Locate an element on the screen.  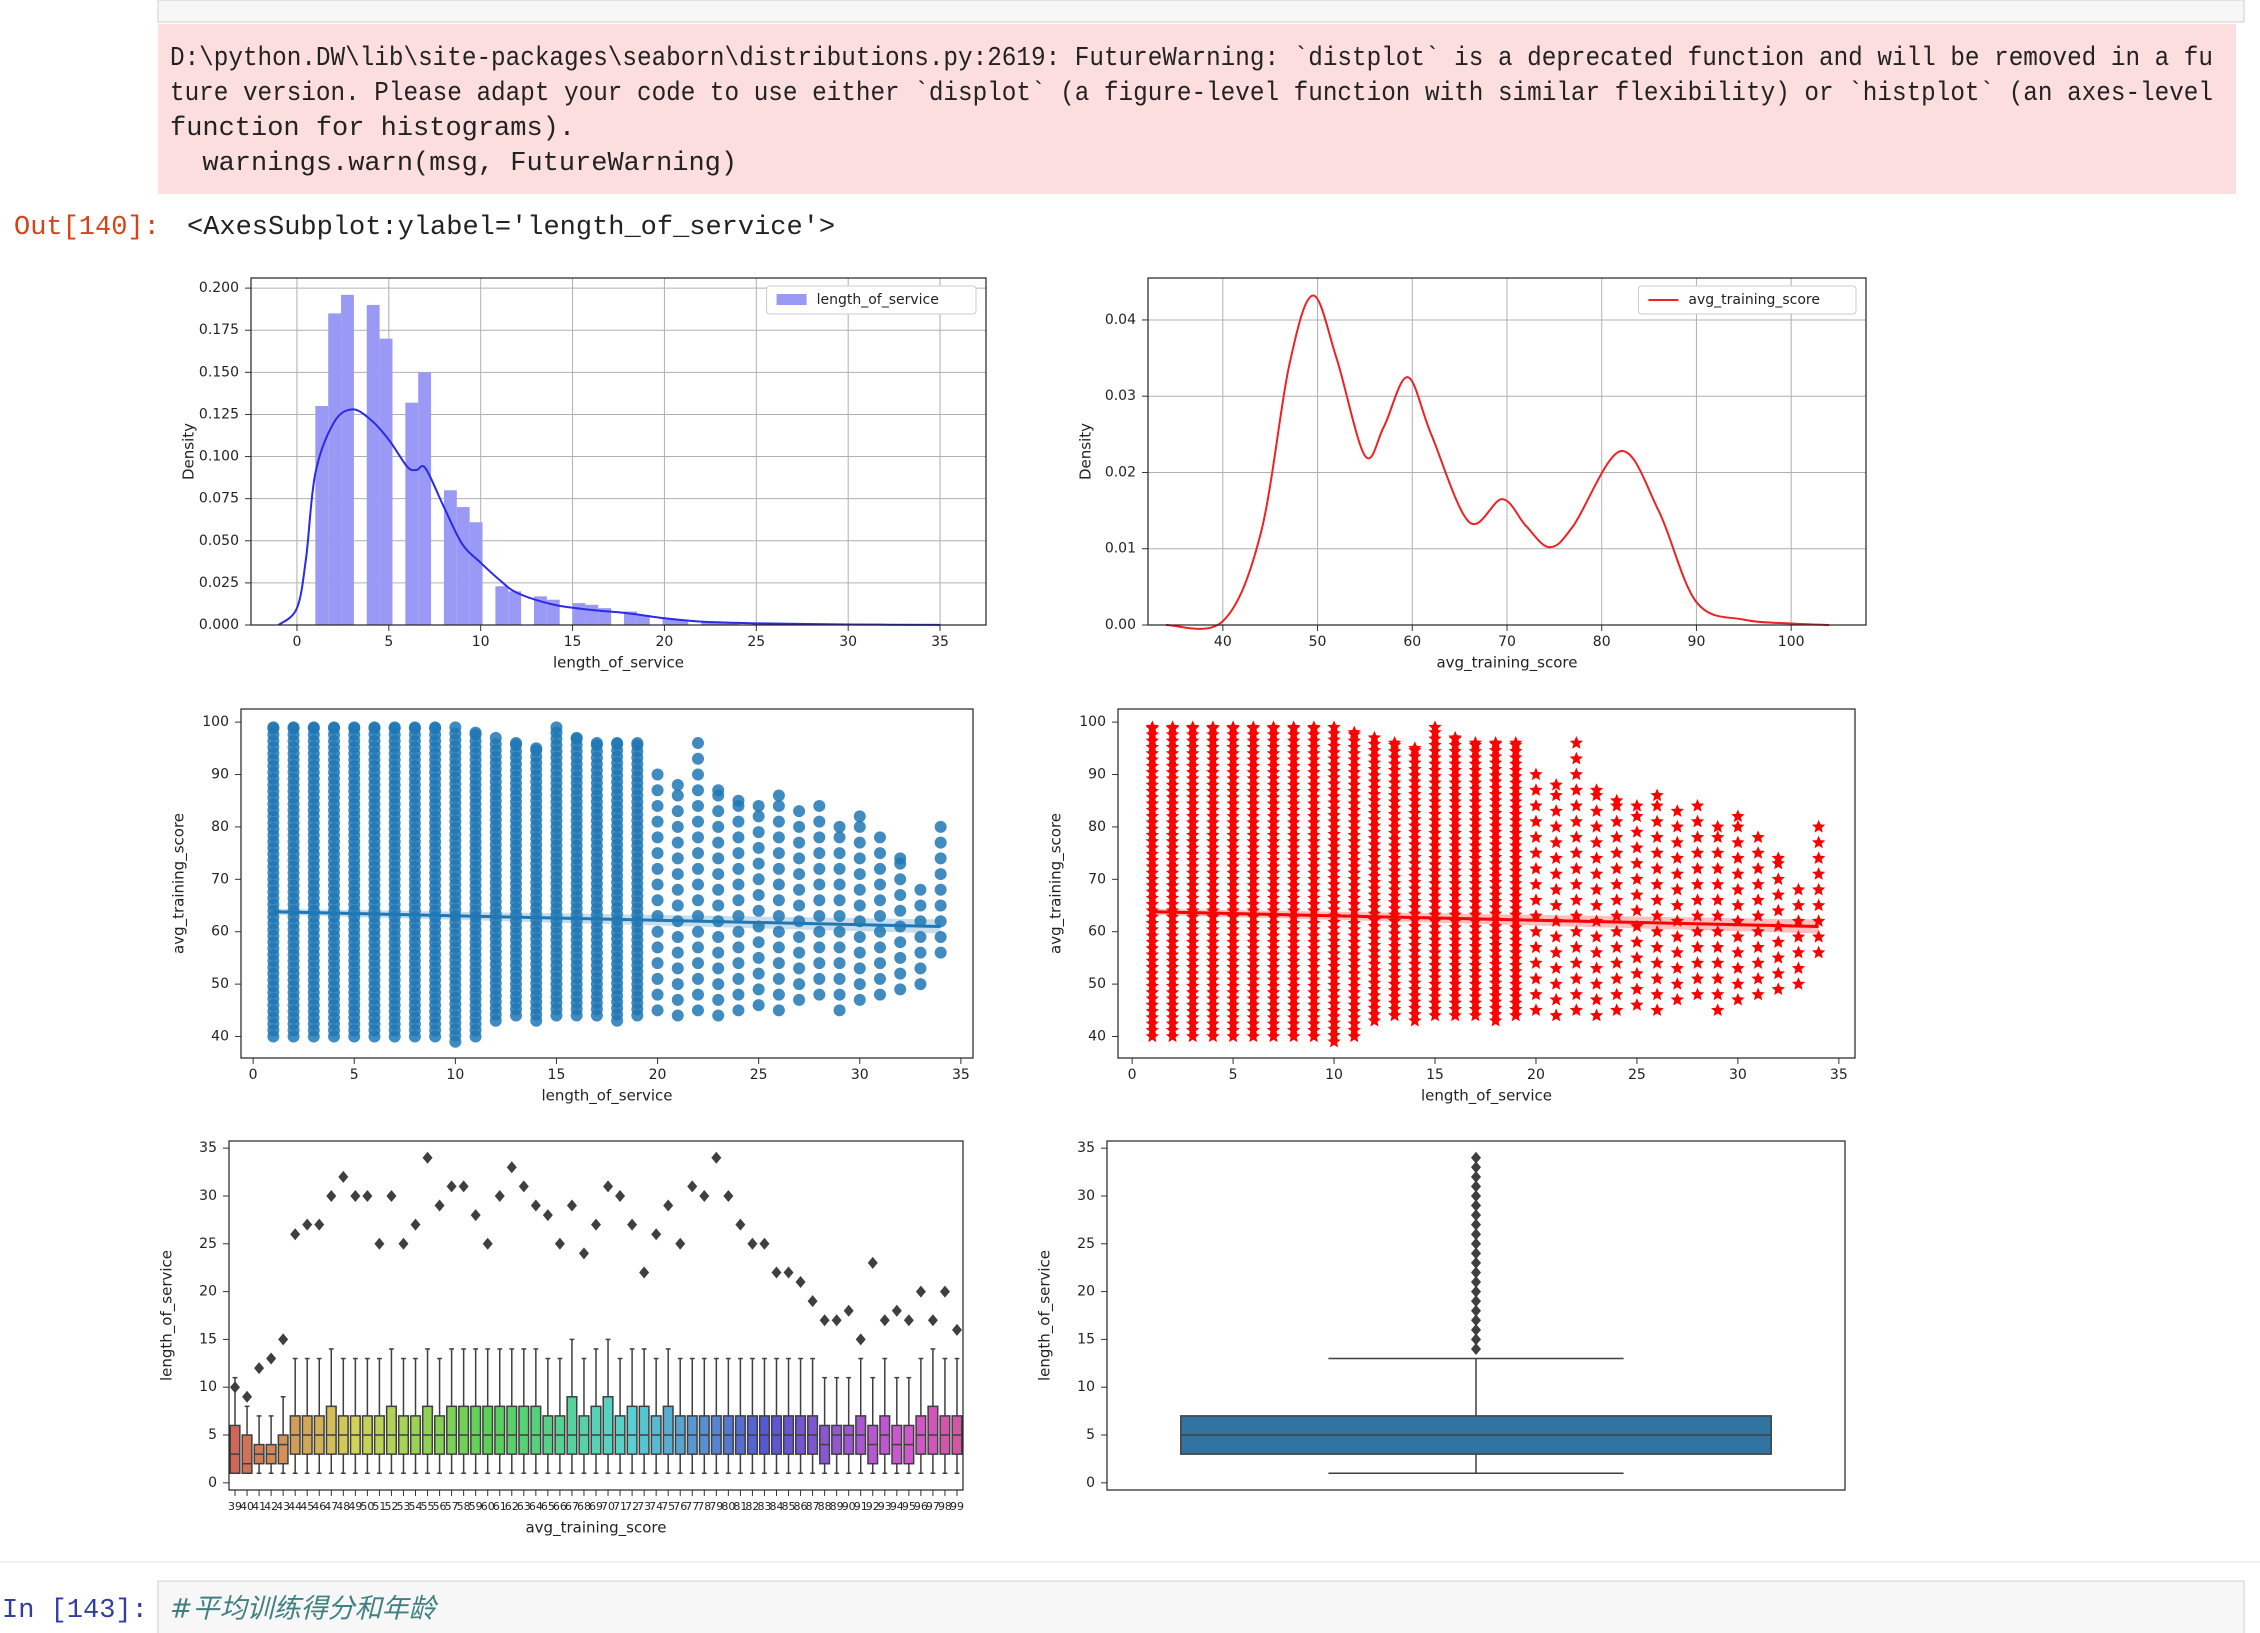
x-axis-label: length_of_service is located at coordinates (1486, 1096).